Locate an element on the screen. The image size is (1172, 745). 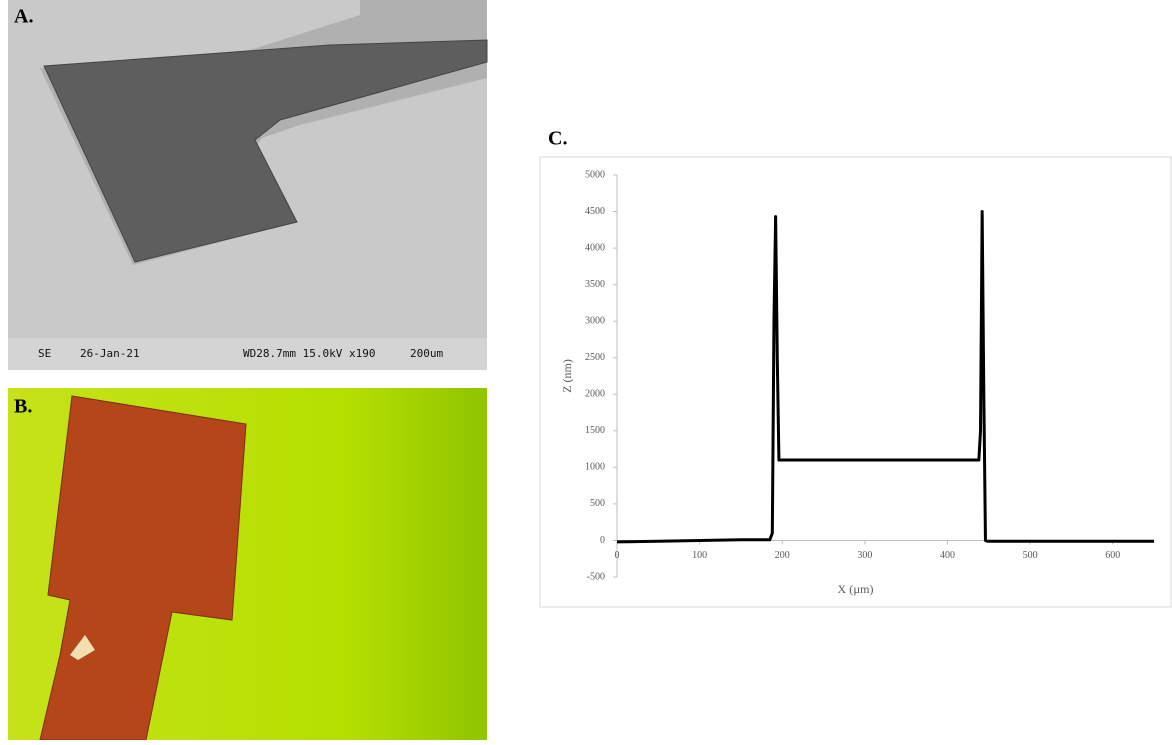
sem-cantilever is located at coordinates (265, 151).